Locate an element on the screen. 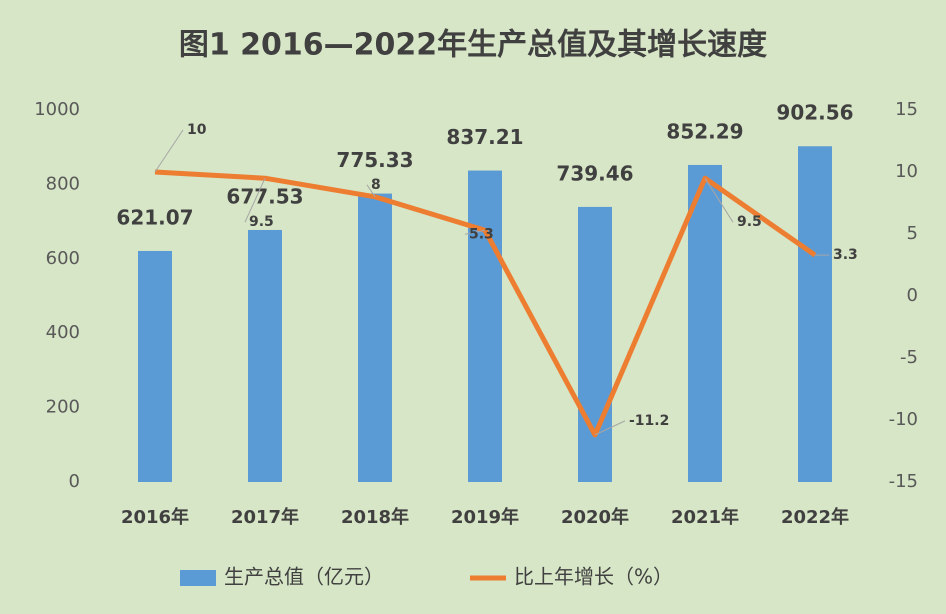  legend-label: 生产总值（亿元） is located at coordinates (304, 577).